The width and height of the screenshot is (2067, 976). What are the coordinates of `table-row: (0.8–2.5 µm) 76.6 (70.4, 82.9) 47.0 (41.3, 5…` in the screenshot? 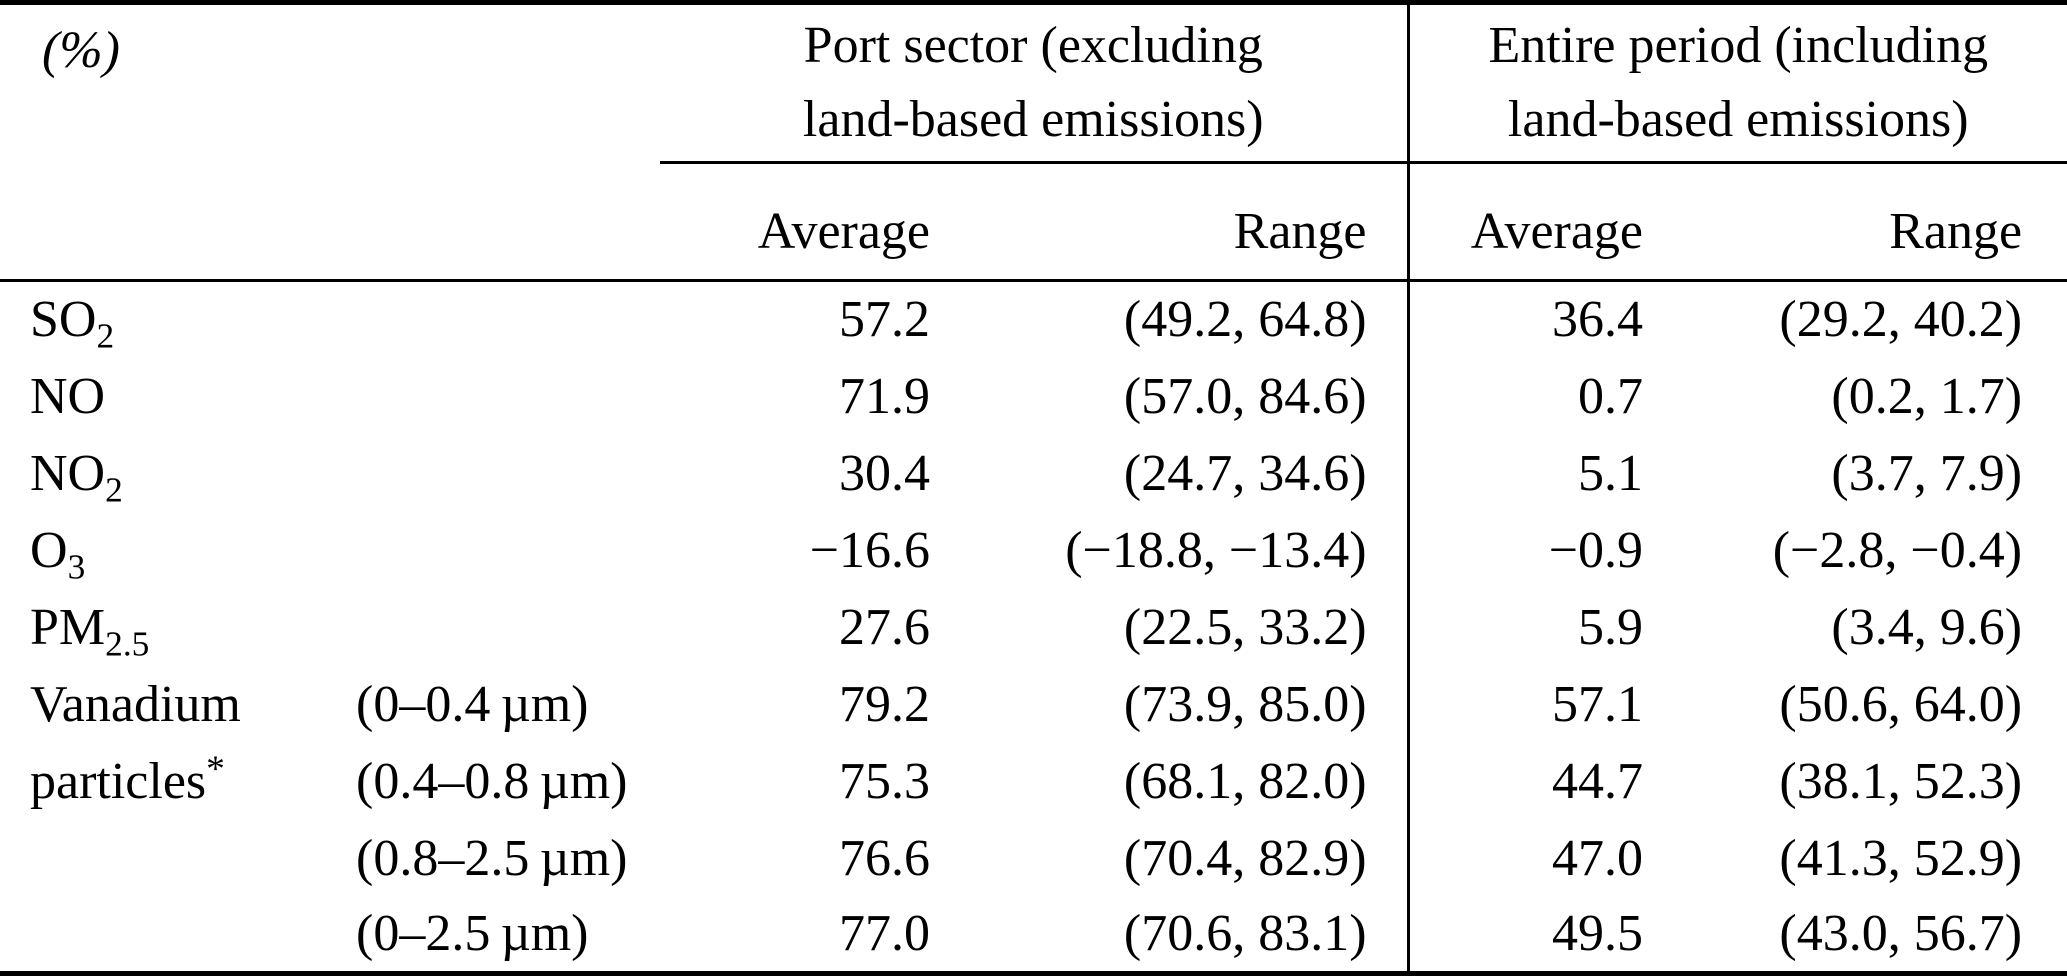 It's located at (1033, 858).